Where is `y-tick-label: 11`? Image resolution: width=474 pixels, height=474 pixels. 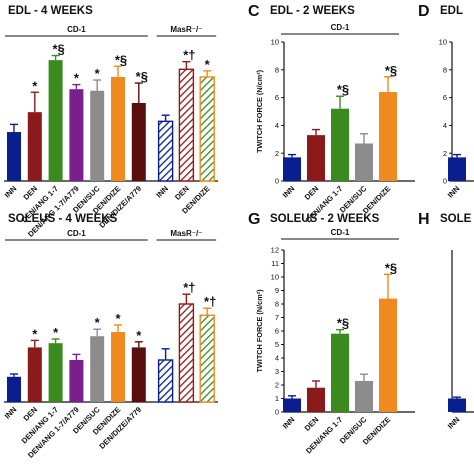
y-tick-label: 11 is located at coordinates (275, 263).